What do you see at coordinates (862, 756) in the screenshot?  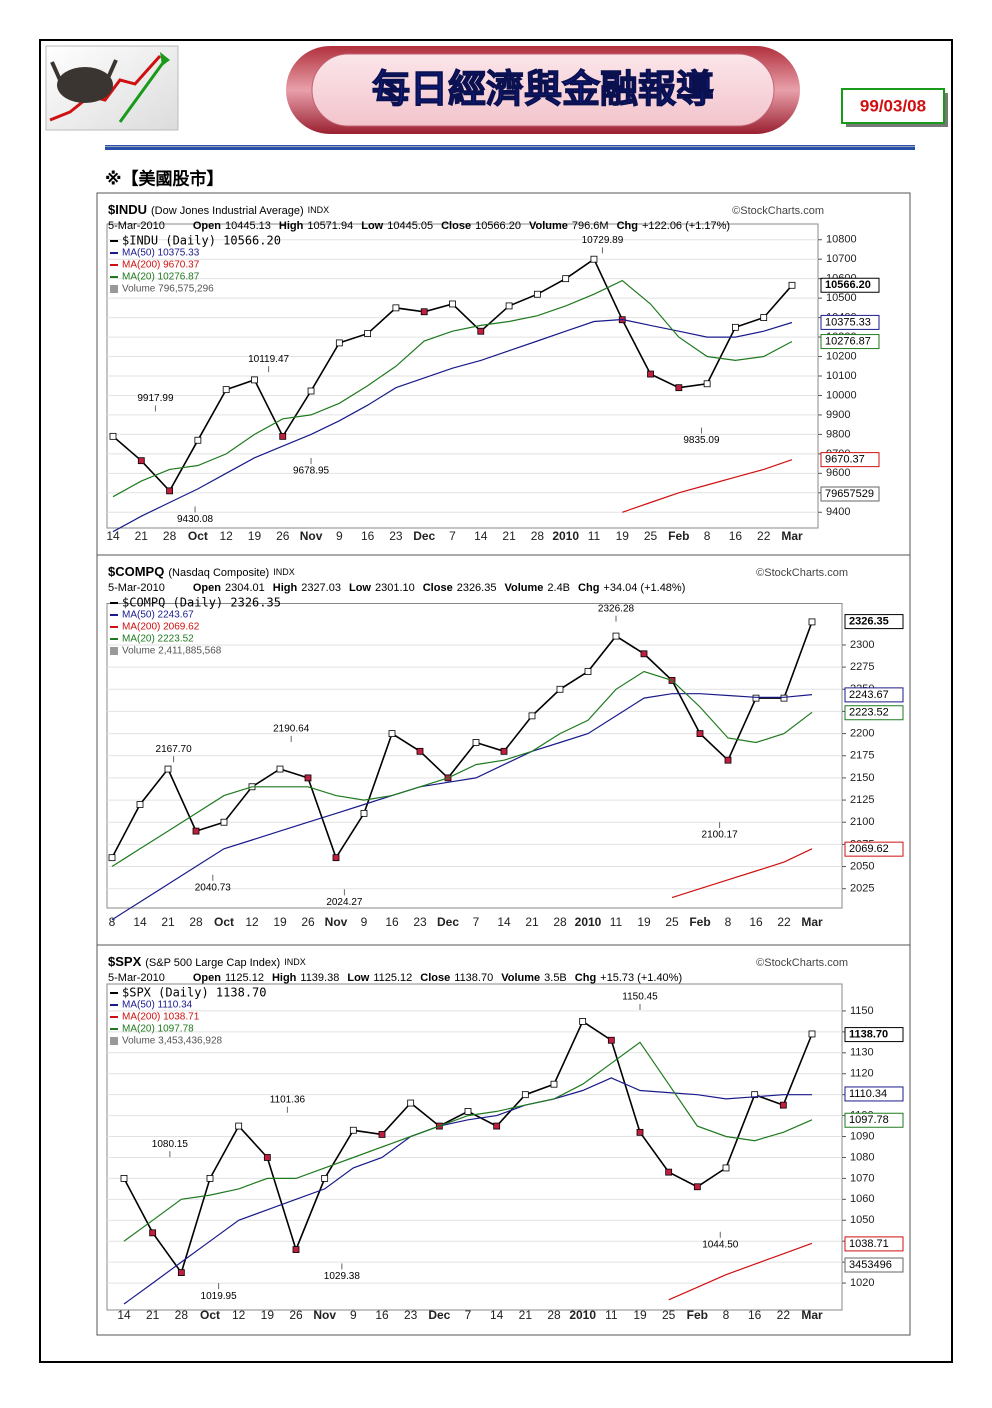 I see `y-tick-label: 2175` at bounding box center [862, 756].